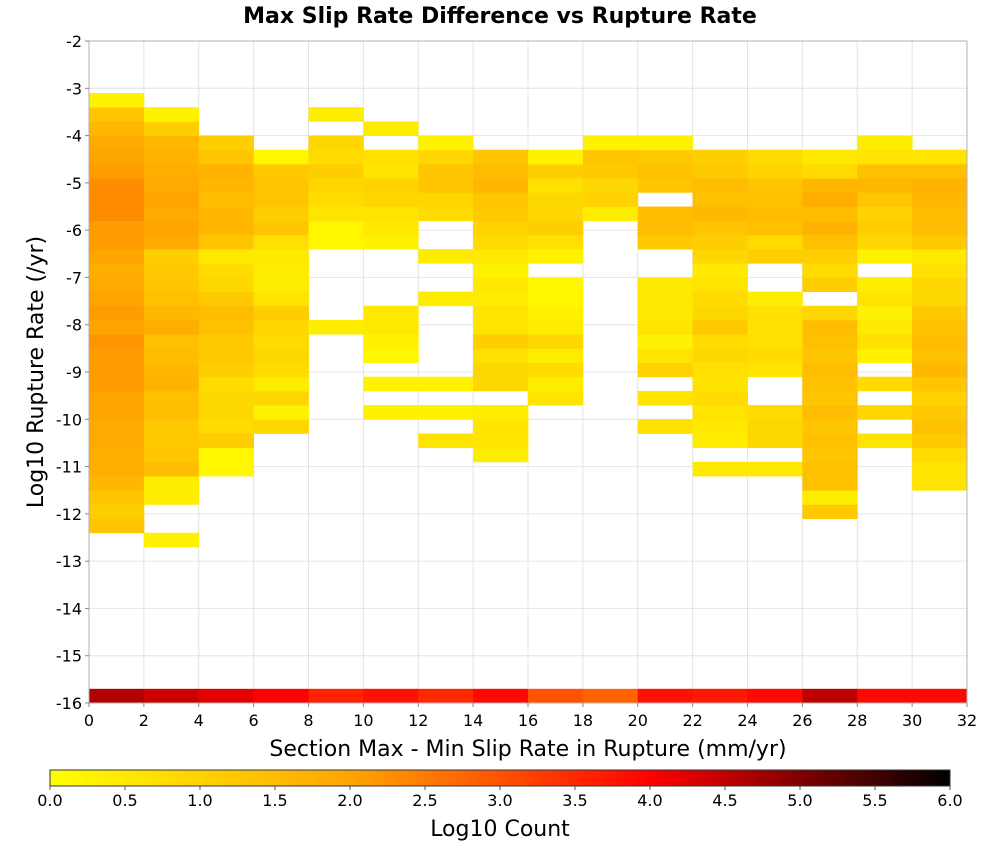 The height and width of the screenshot is (850, 1000). What do you see at coordinates (747, 720) in the screenshot?
I see `x-tick-label: 24` at bounding box center [747, 720].